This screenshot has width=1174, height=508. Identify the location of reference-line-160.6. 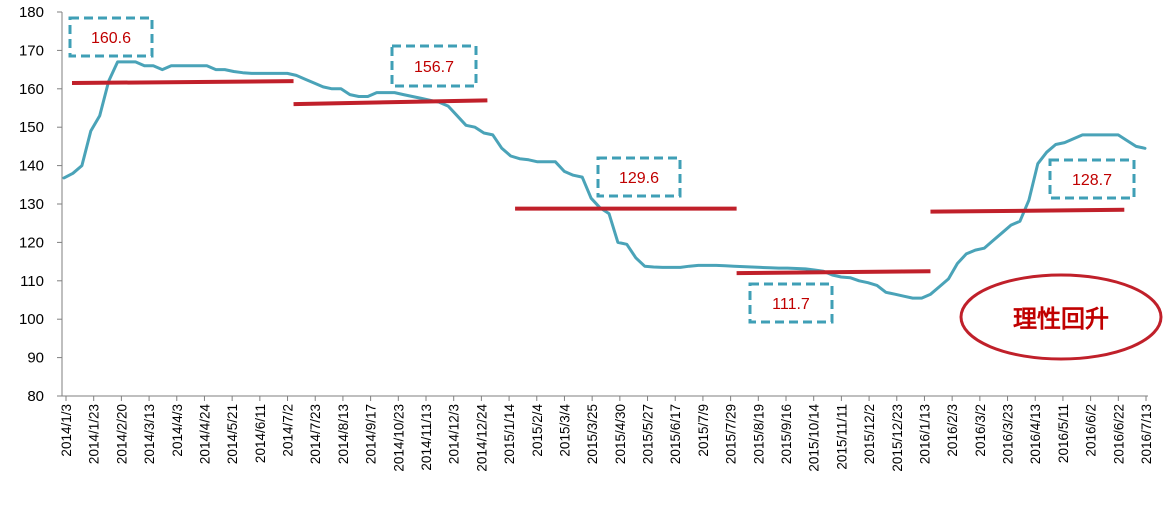
(182, 82).